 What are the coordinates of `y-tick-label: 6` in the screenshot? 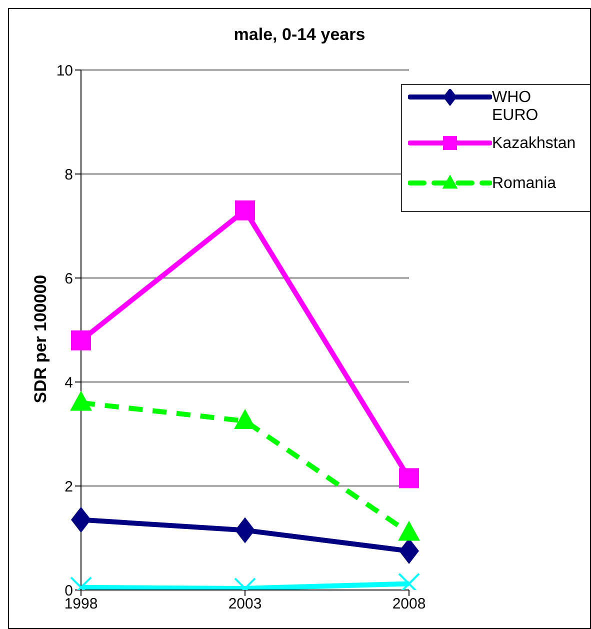 It's located at (68, 279).